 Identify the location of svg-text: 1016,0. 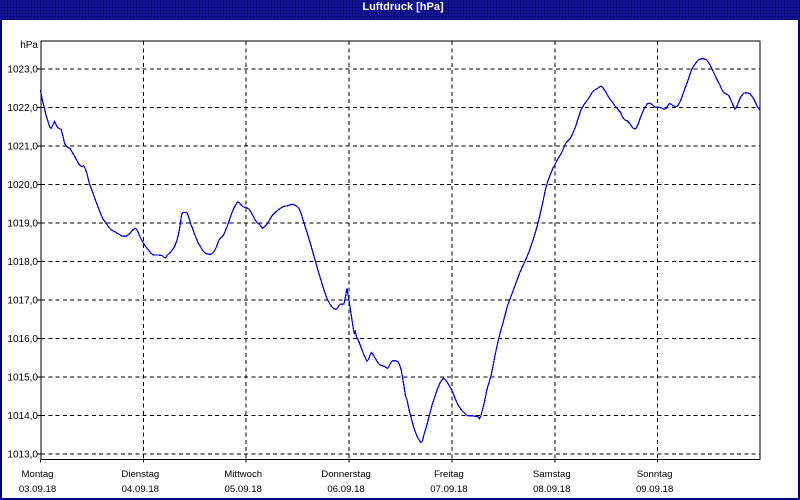
(22, 339).